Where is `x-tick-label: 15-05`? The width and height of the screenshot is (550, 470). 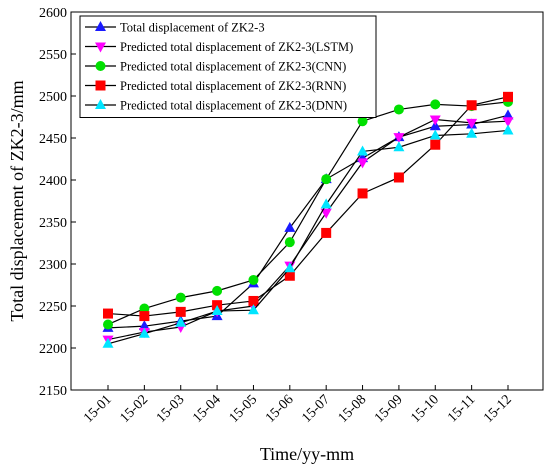 x-tick-label: 15-05 is located at coordinates (244, 409).